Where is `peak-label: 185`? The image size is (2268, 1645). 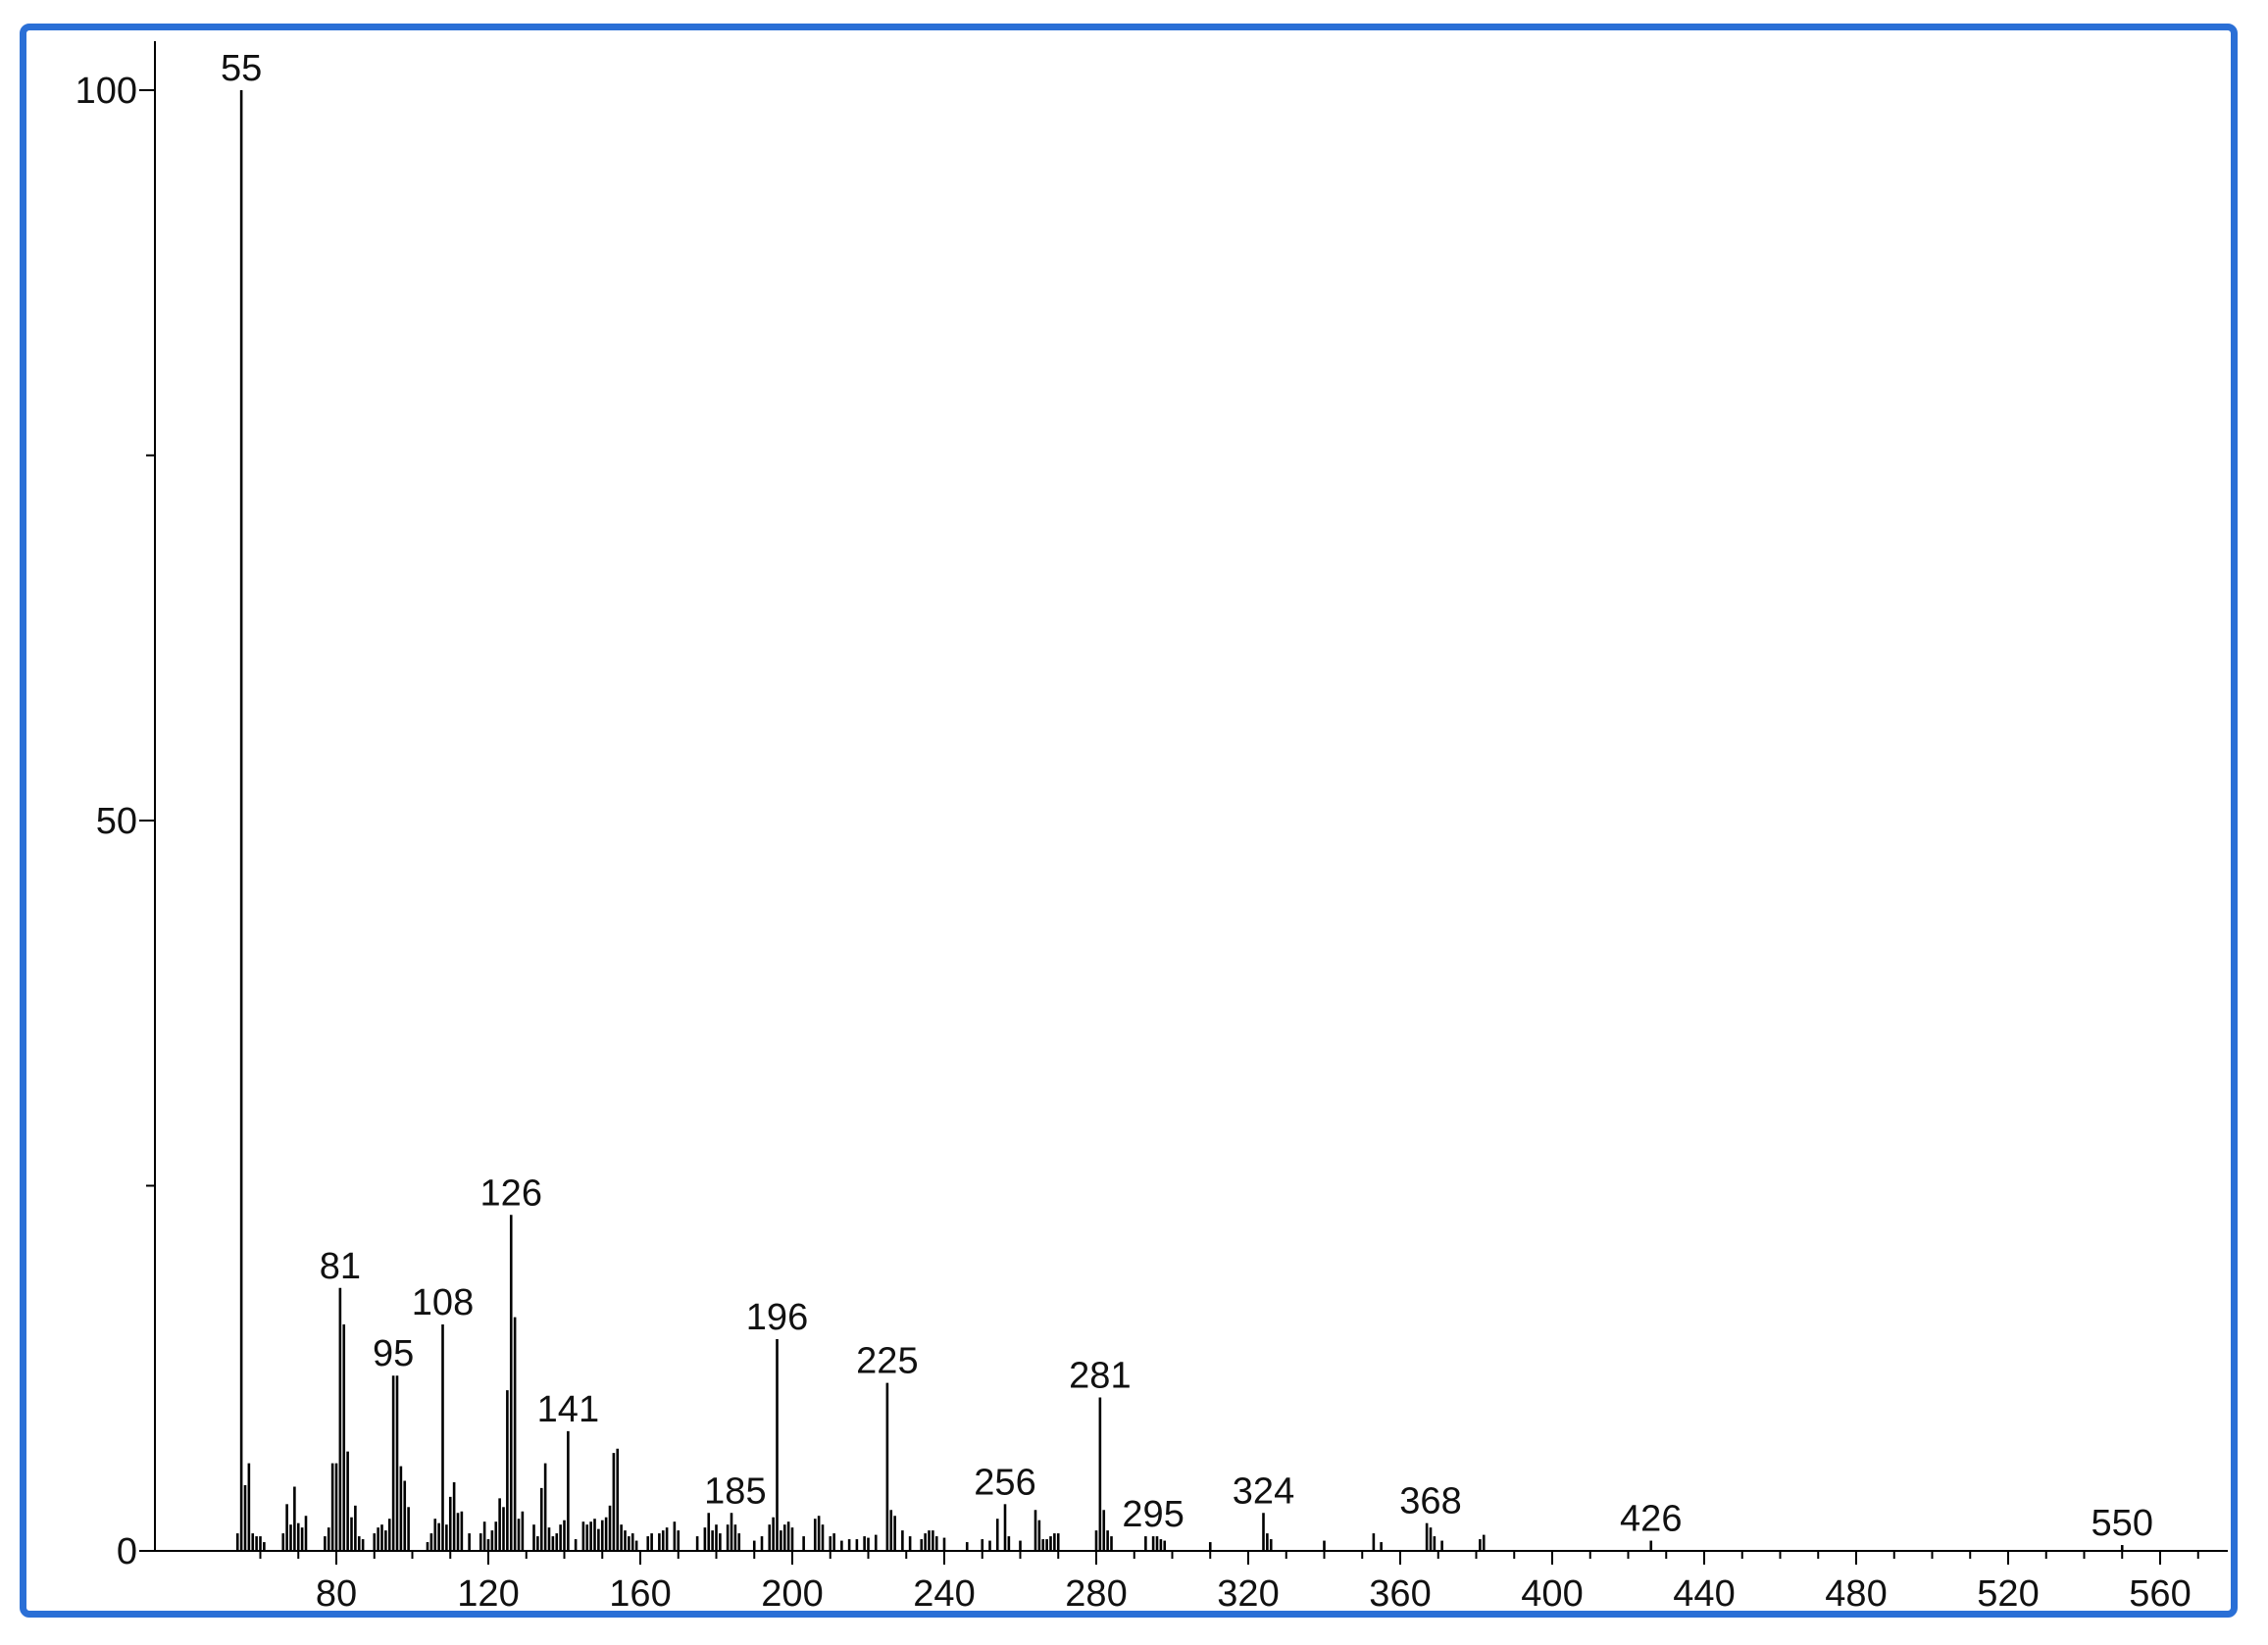 peak-label: 185 is located at coordinates (735, 1491).